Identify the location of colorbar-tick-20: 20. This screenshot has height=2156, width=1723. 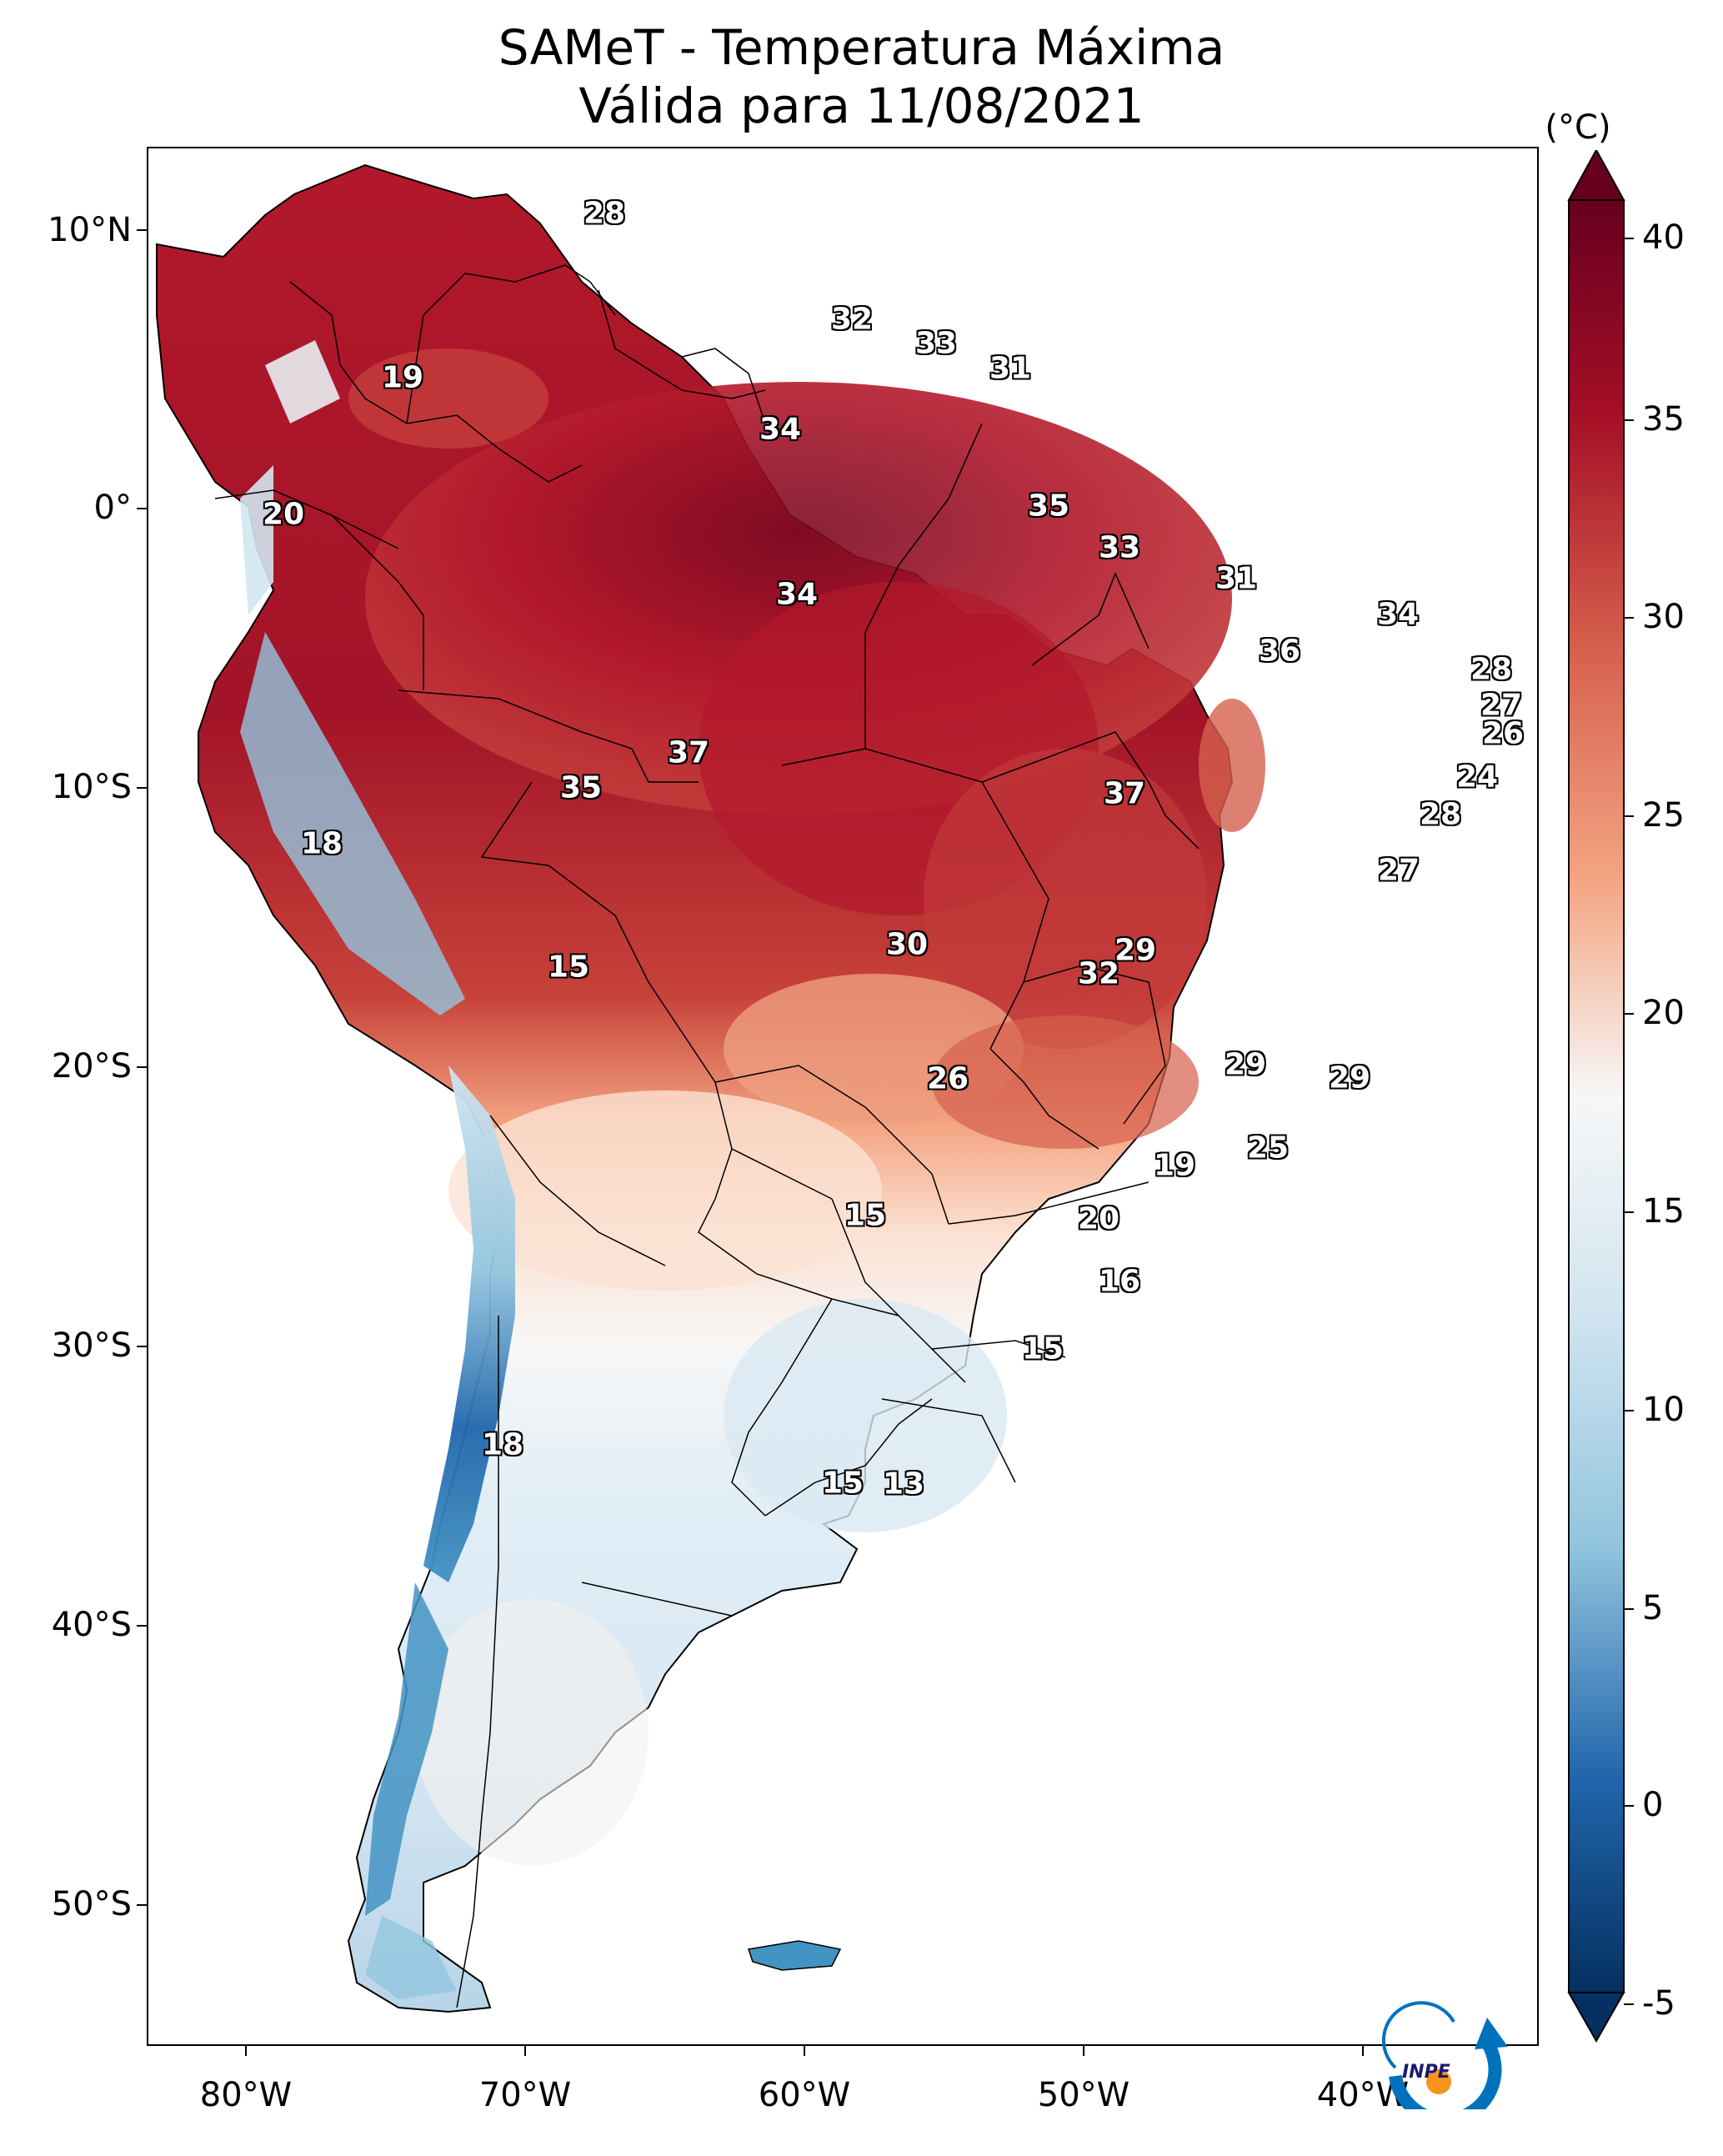
(1663, 1013).